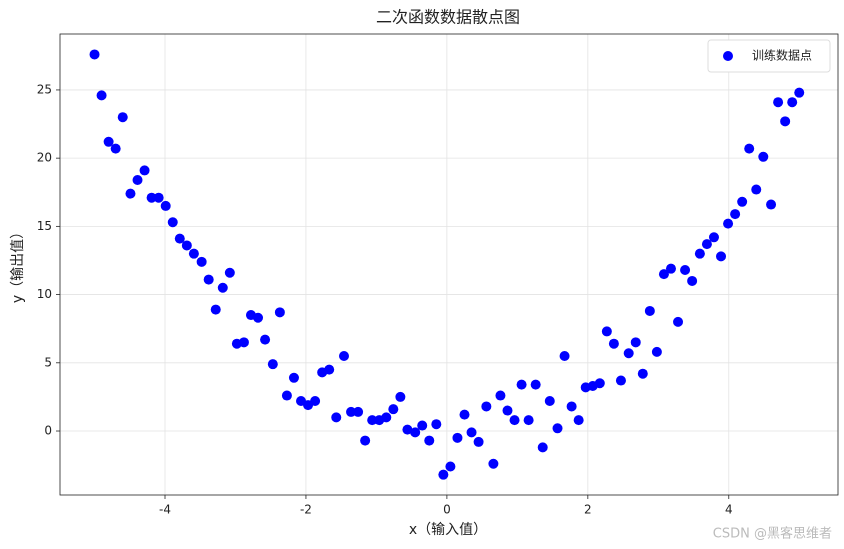 The height and width of the screenshot is (549, 844). I want to click on watermark: CSDN @黑客思维者, so click(772, 534).